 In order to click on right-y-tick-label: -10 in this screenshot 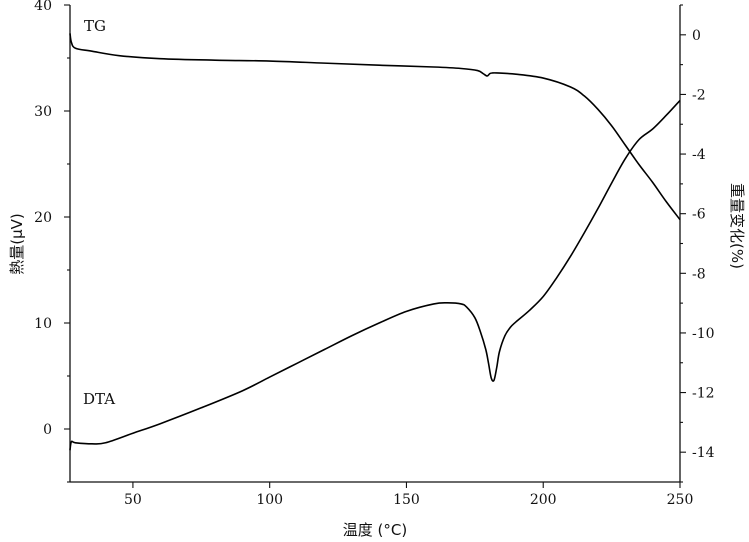, I will do `click(703, 334)`.